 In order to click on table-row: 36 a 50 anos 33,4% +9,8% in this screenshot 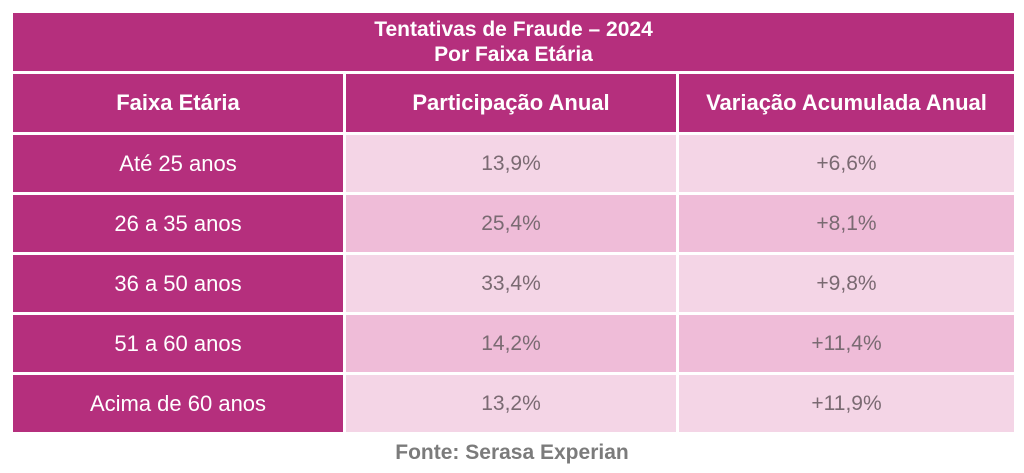, I will do `click(513, 283)`.